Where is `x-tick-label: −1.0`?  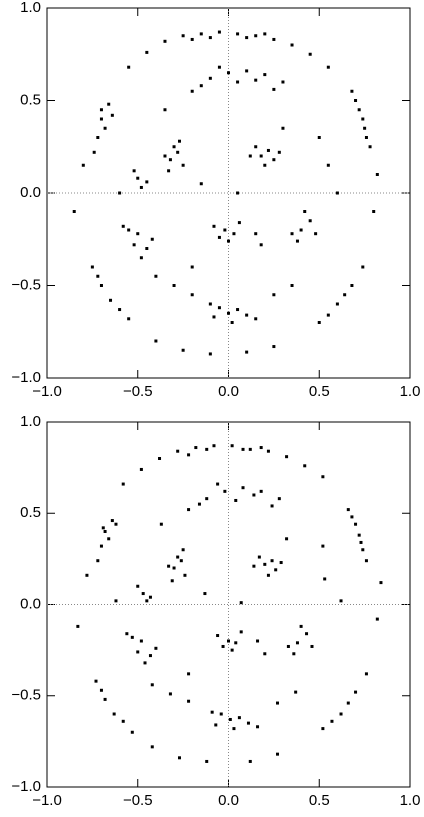
x-tick-label: −1.0 is located at coordinates (47, 800).